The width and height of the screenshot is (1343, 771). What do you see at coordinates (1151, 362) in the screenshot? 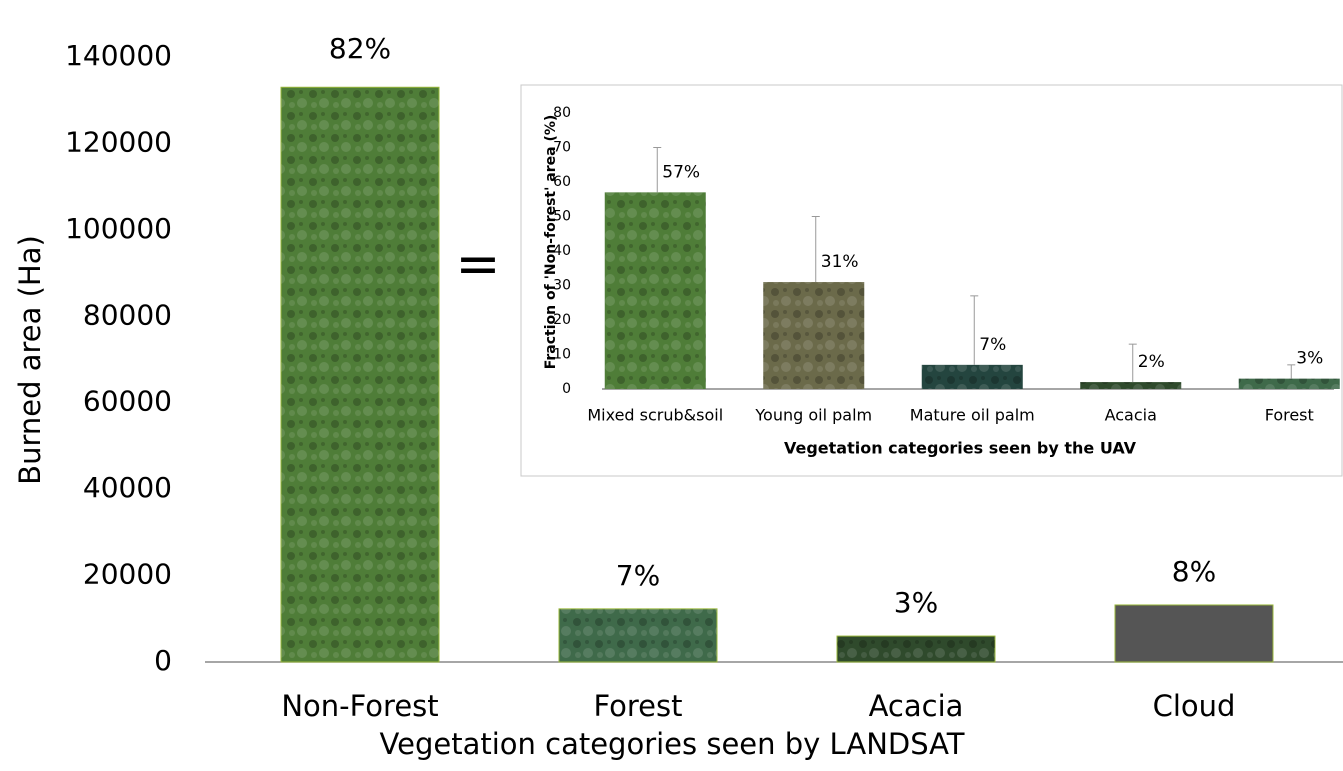
I see `value-label: 2%` at bounding box center [1151, 362].